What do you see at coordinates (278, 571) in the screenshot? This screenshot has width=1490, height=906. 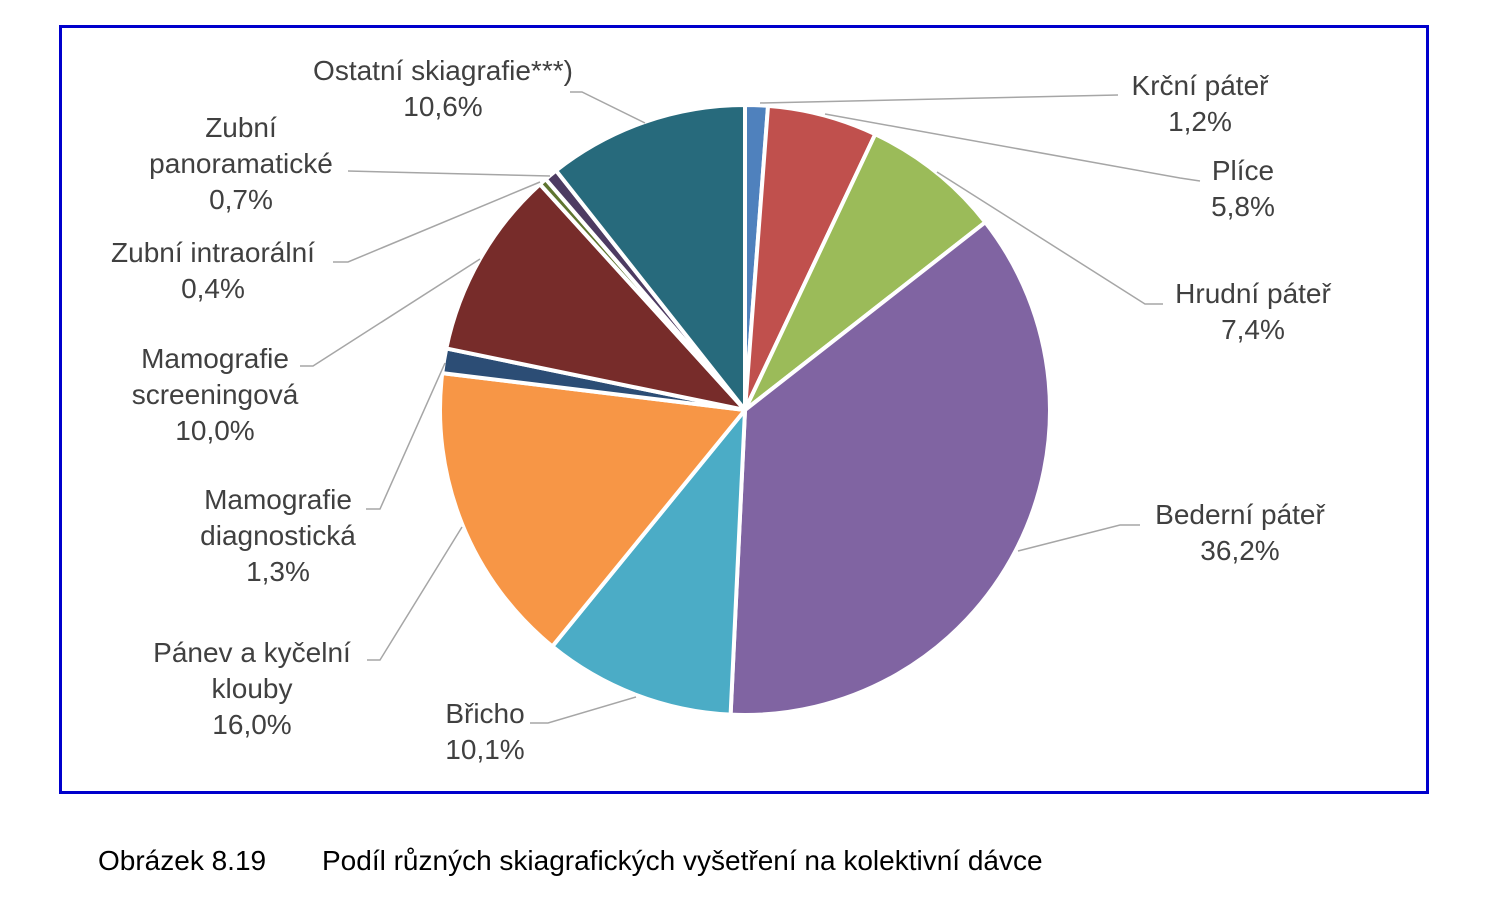 I see `slice-value-6: 1,3%` at bounding box center [278, 571].